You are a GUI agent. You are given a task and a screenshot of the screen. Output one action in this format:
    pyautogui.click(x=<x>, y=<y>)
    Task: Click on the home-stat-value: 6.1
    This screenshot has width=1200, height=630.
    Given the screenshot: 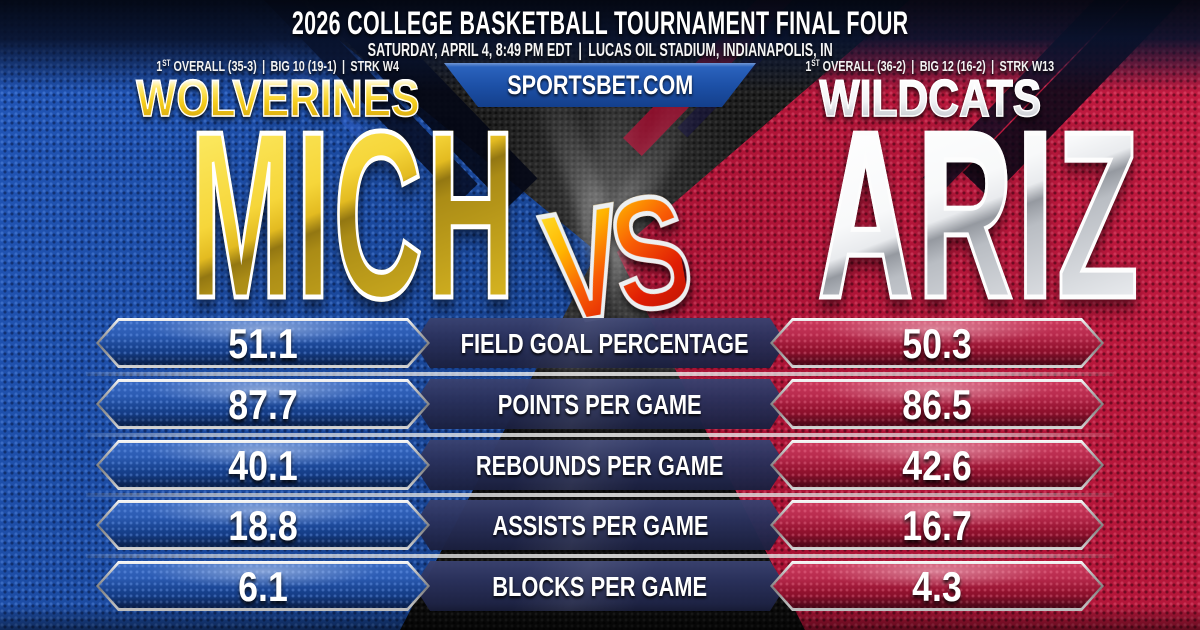 What is the action you would take?
    pyautogui.click(x=263, y=586)
    